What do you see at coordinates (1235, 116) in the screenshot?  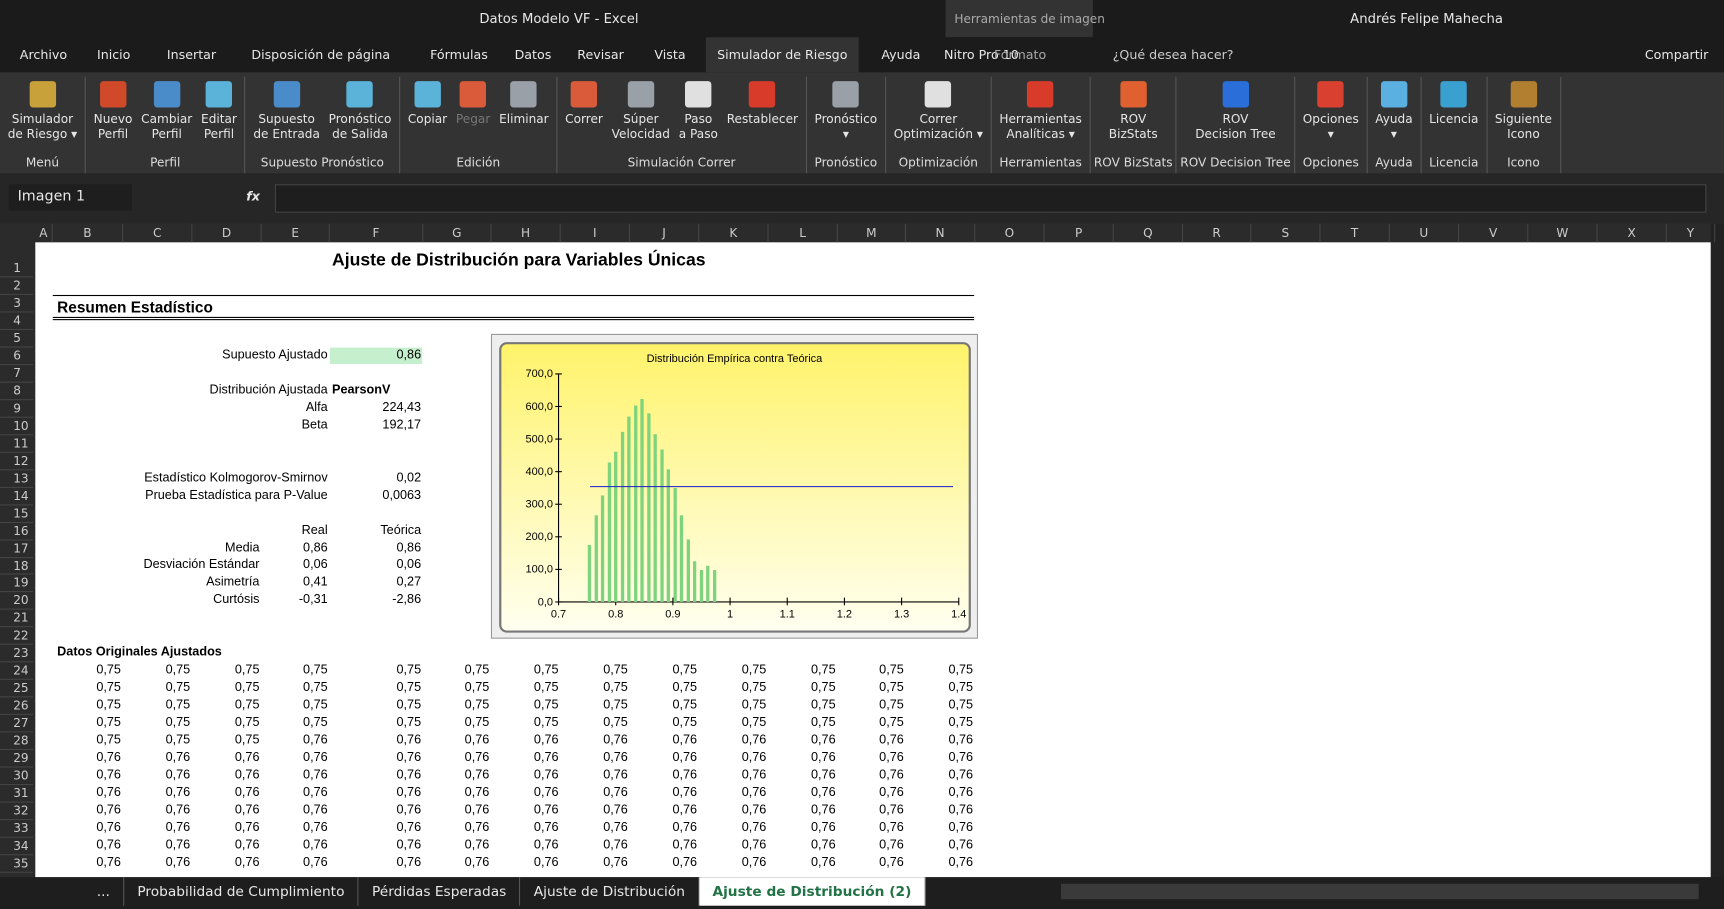 I see `ribbon-button: ROV Decision Tree` at bounding box center [1235, 116].